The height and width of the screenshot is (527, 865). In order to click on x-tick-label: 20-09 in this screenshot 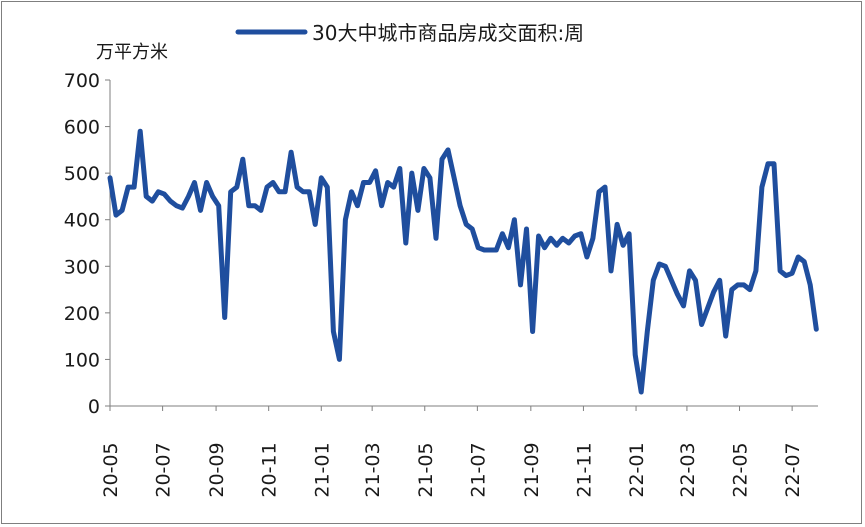, I will do `click(217, 469)`.